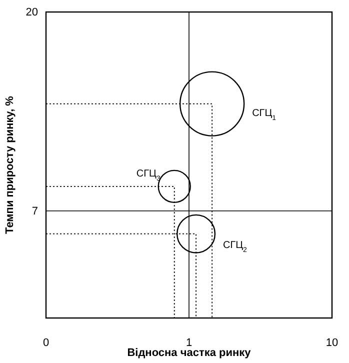  Describe the element at coordinates (264, 115) in the screenshot. I see `series-label: СГЦ$_{1}$` at that location.